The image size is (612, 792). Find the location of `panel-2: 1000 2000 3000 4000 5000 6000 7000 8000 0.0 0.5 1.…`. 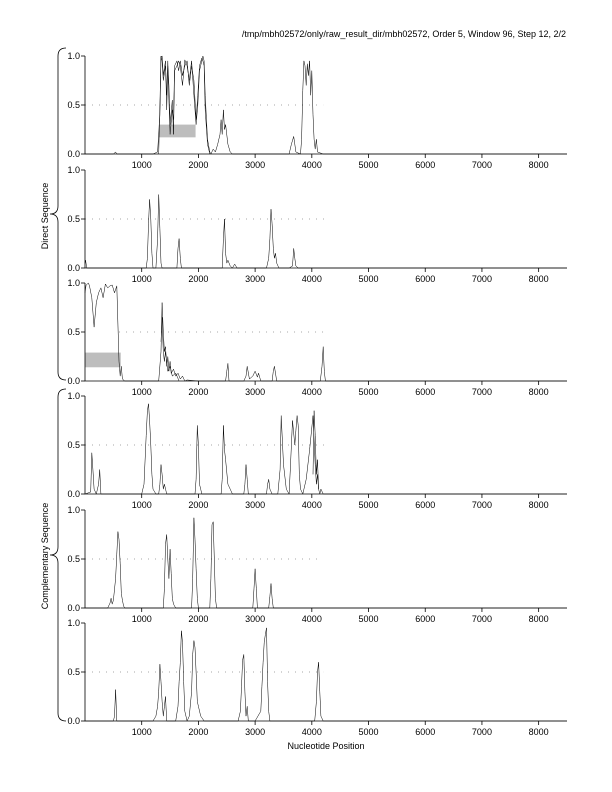

panel-2: 1000 2000 3000 4000 5000 6000 7000 8000 0.0 0.5 1.… is located at coordinates (317, 224).